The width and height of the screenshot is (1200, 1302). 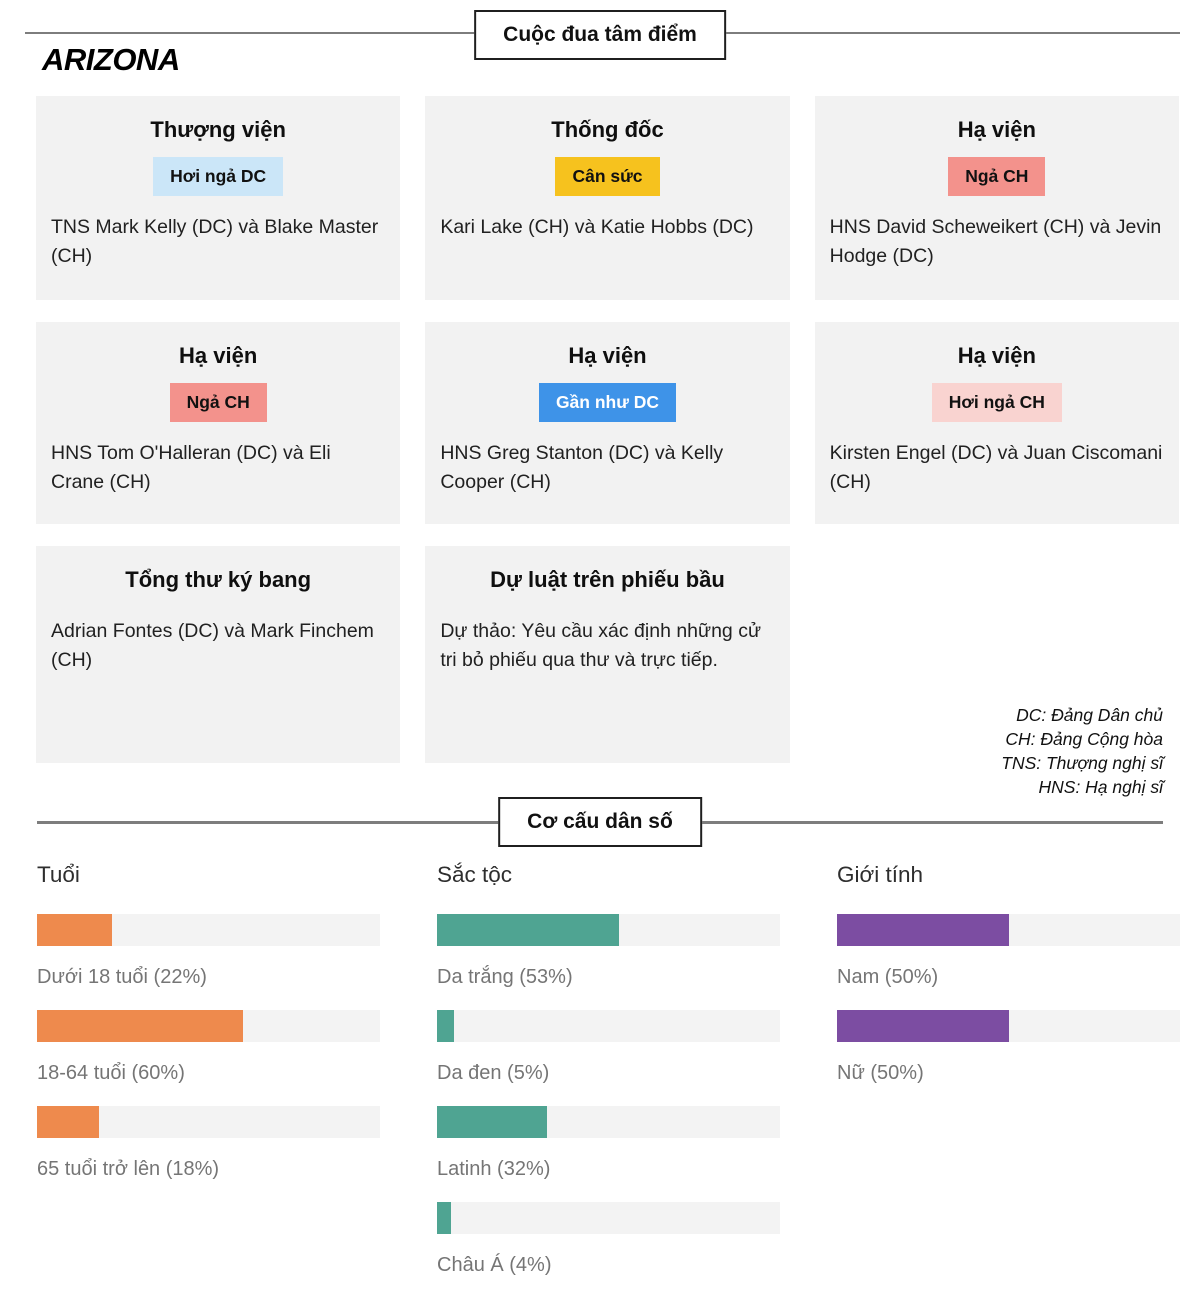 I want to click on race-card-title: Tổng thư ký bang, so click(x=218, y=579).